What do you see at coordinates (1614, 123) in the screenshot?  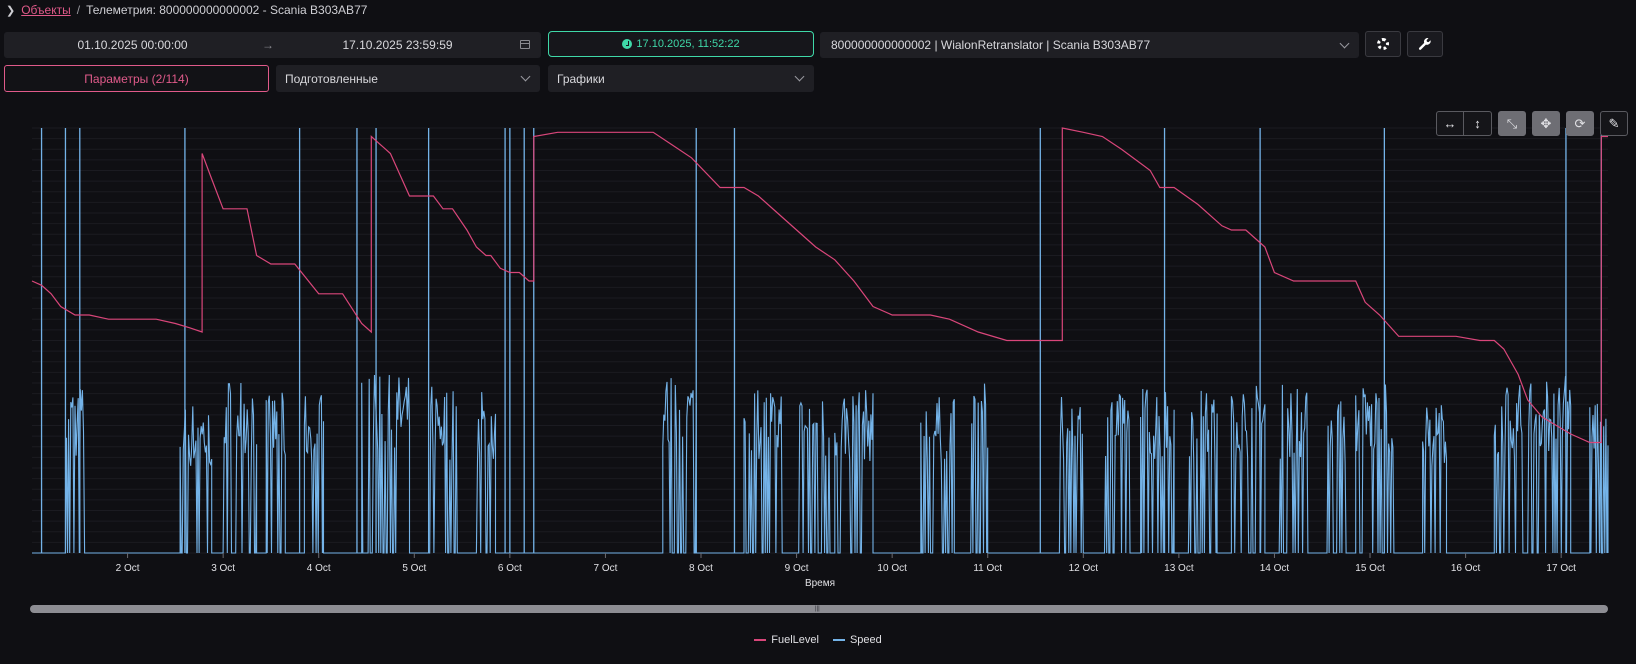 I see `ruler-icon: ✎` at bounding box center [1614, 123].